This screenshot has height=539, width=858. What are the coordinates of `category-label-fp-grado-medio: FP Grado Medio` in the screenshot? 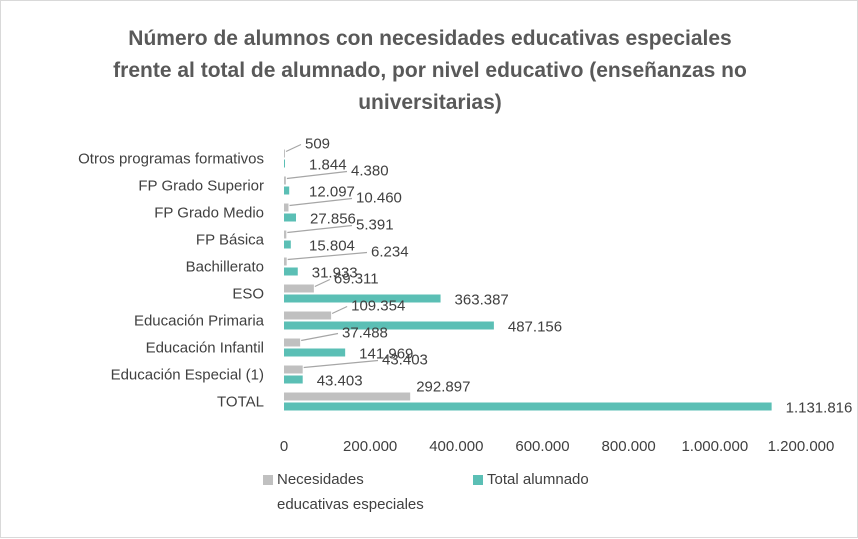 It's located at (209, 213).